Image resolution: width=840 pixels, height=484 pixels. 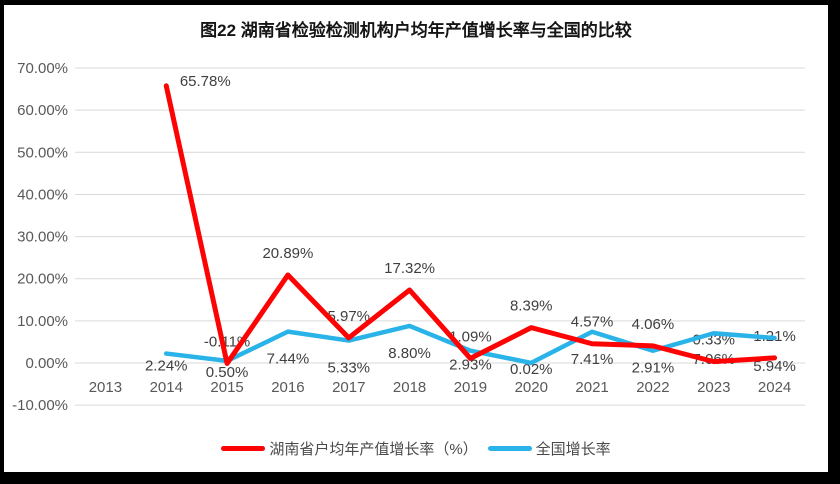 I want to click on x-axis-label: 2014, so click(x=166, y=387).